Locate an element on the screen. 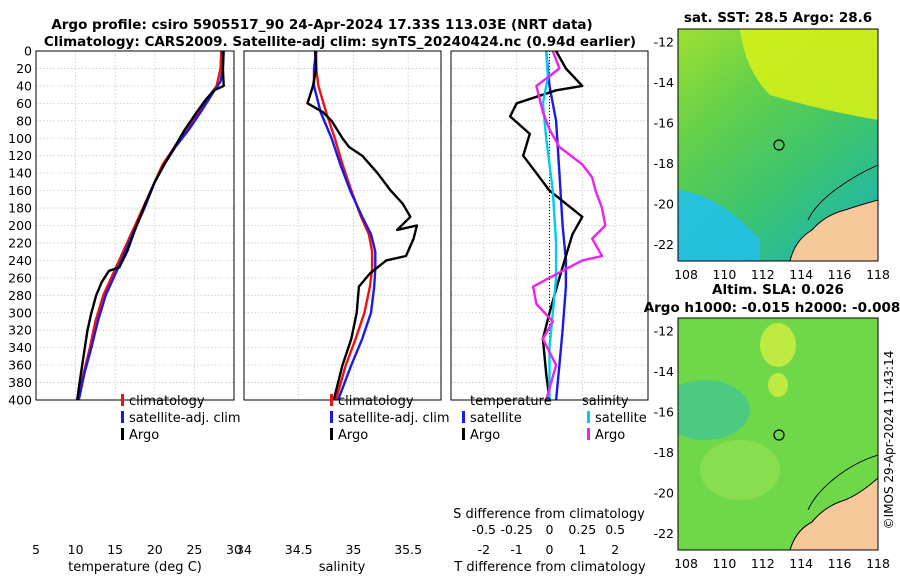  y-tick-label: 160 is located at coordinates (20, 190).